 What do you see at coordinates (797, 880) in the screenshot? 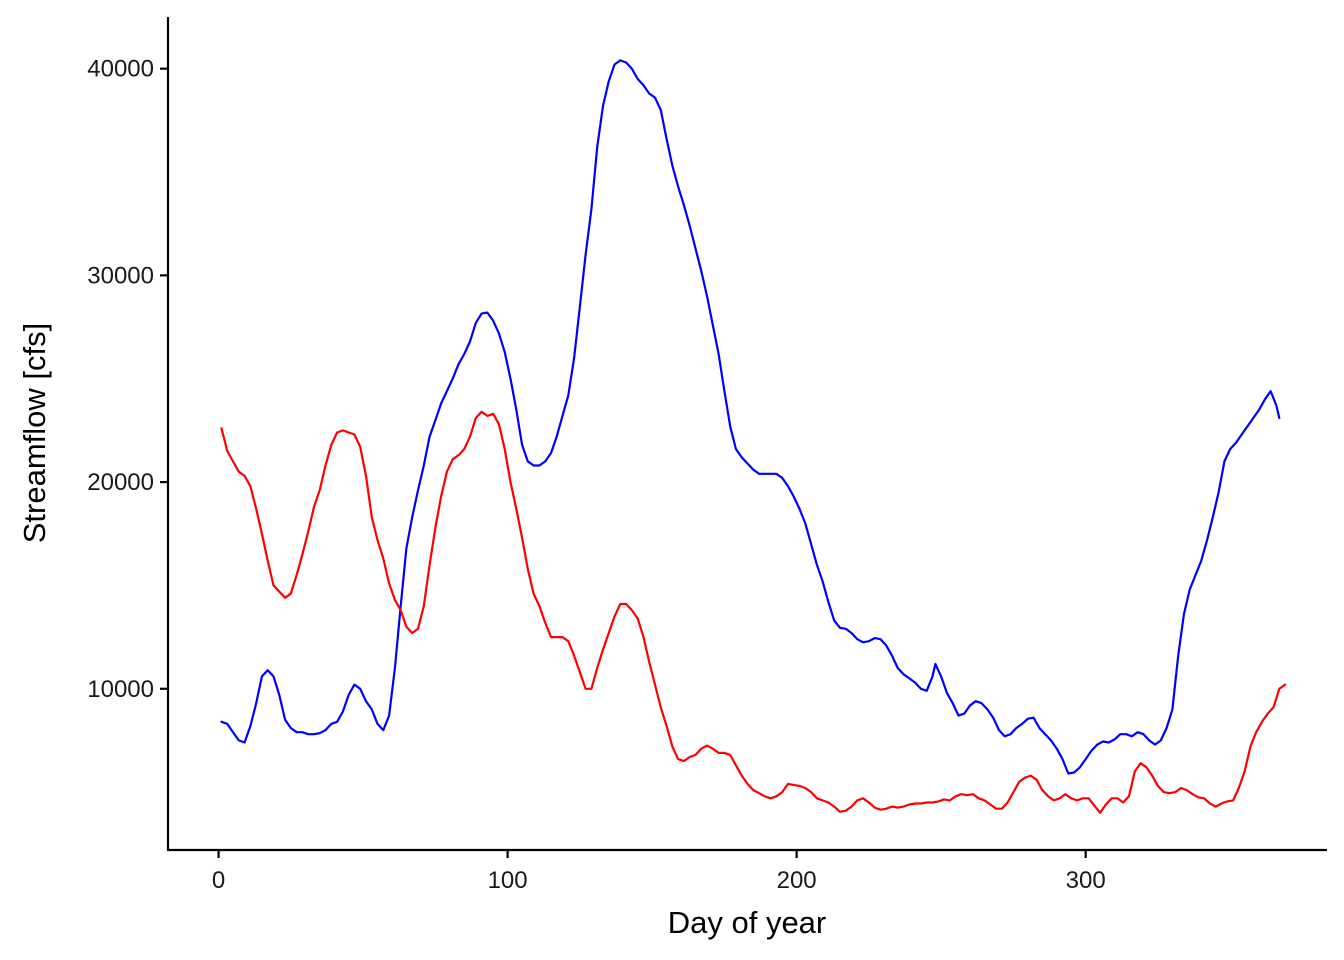
I see `x-tick-label: 200` at bounding box center [797, 880].